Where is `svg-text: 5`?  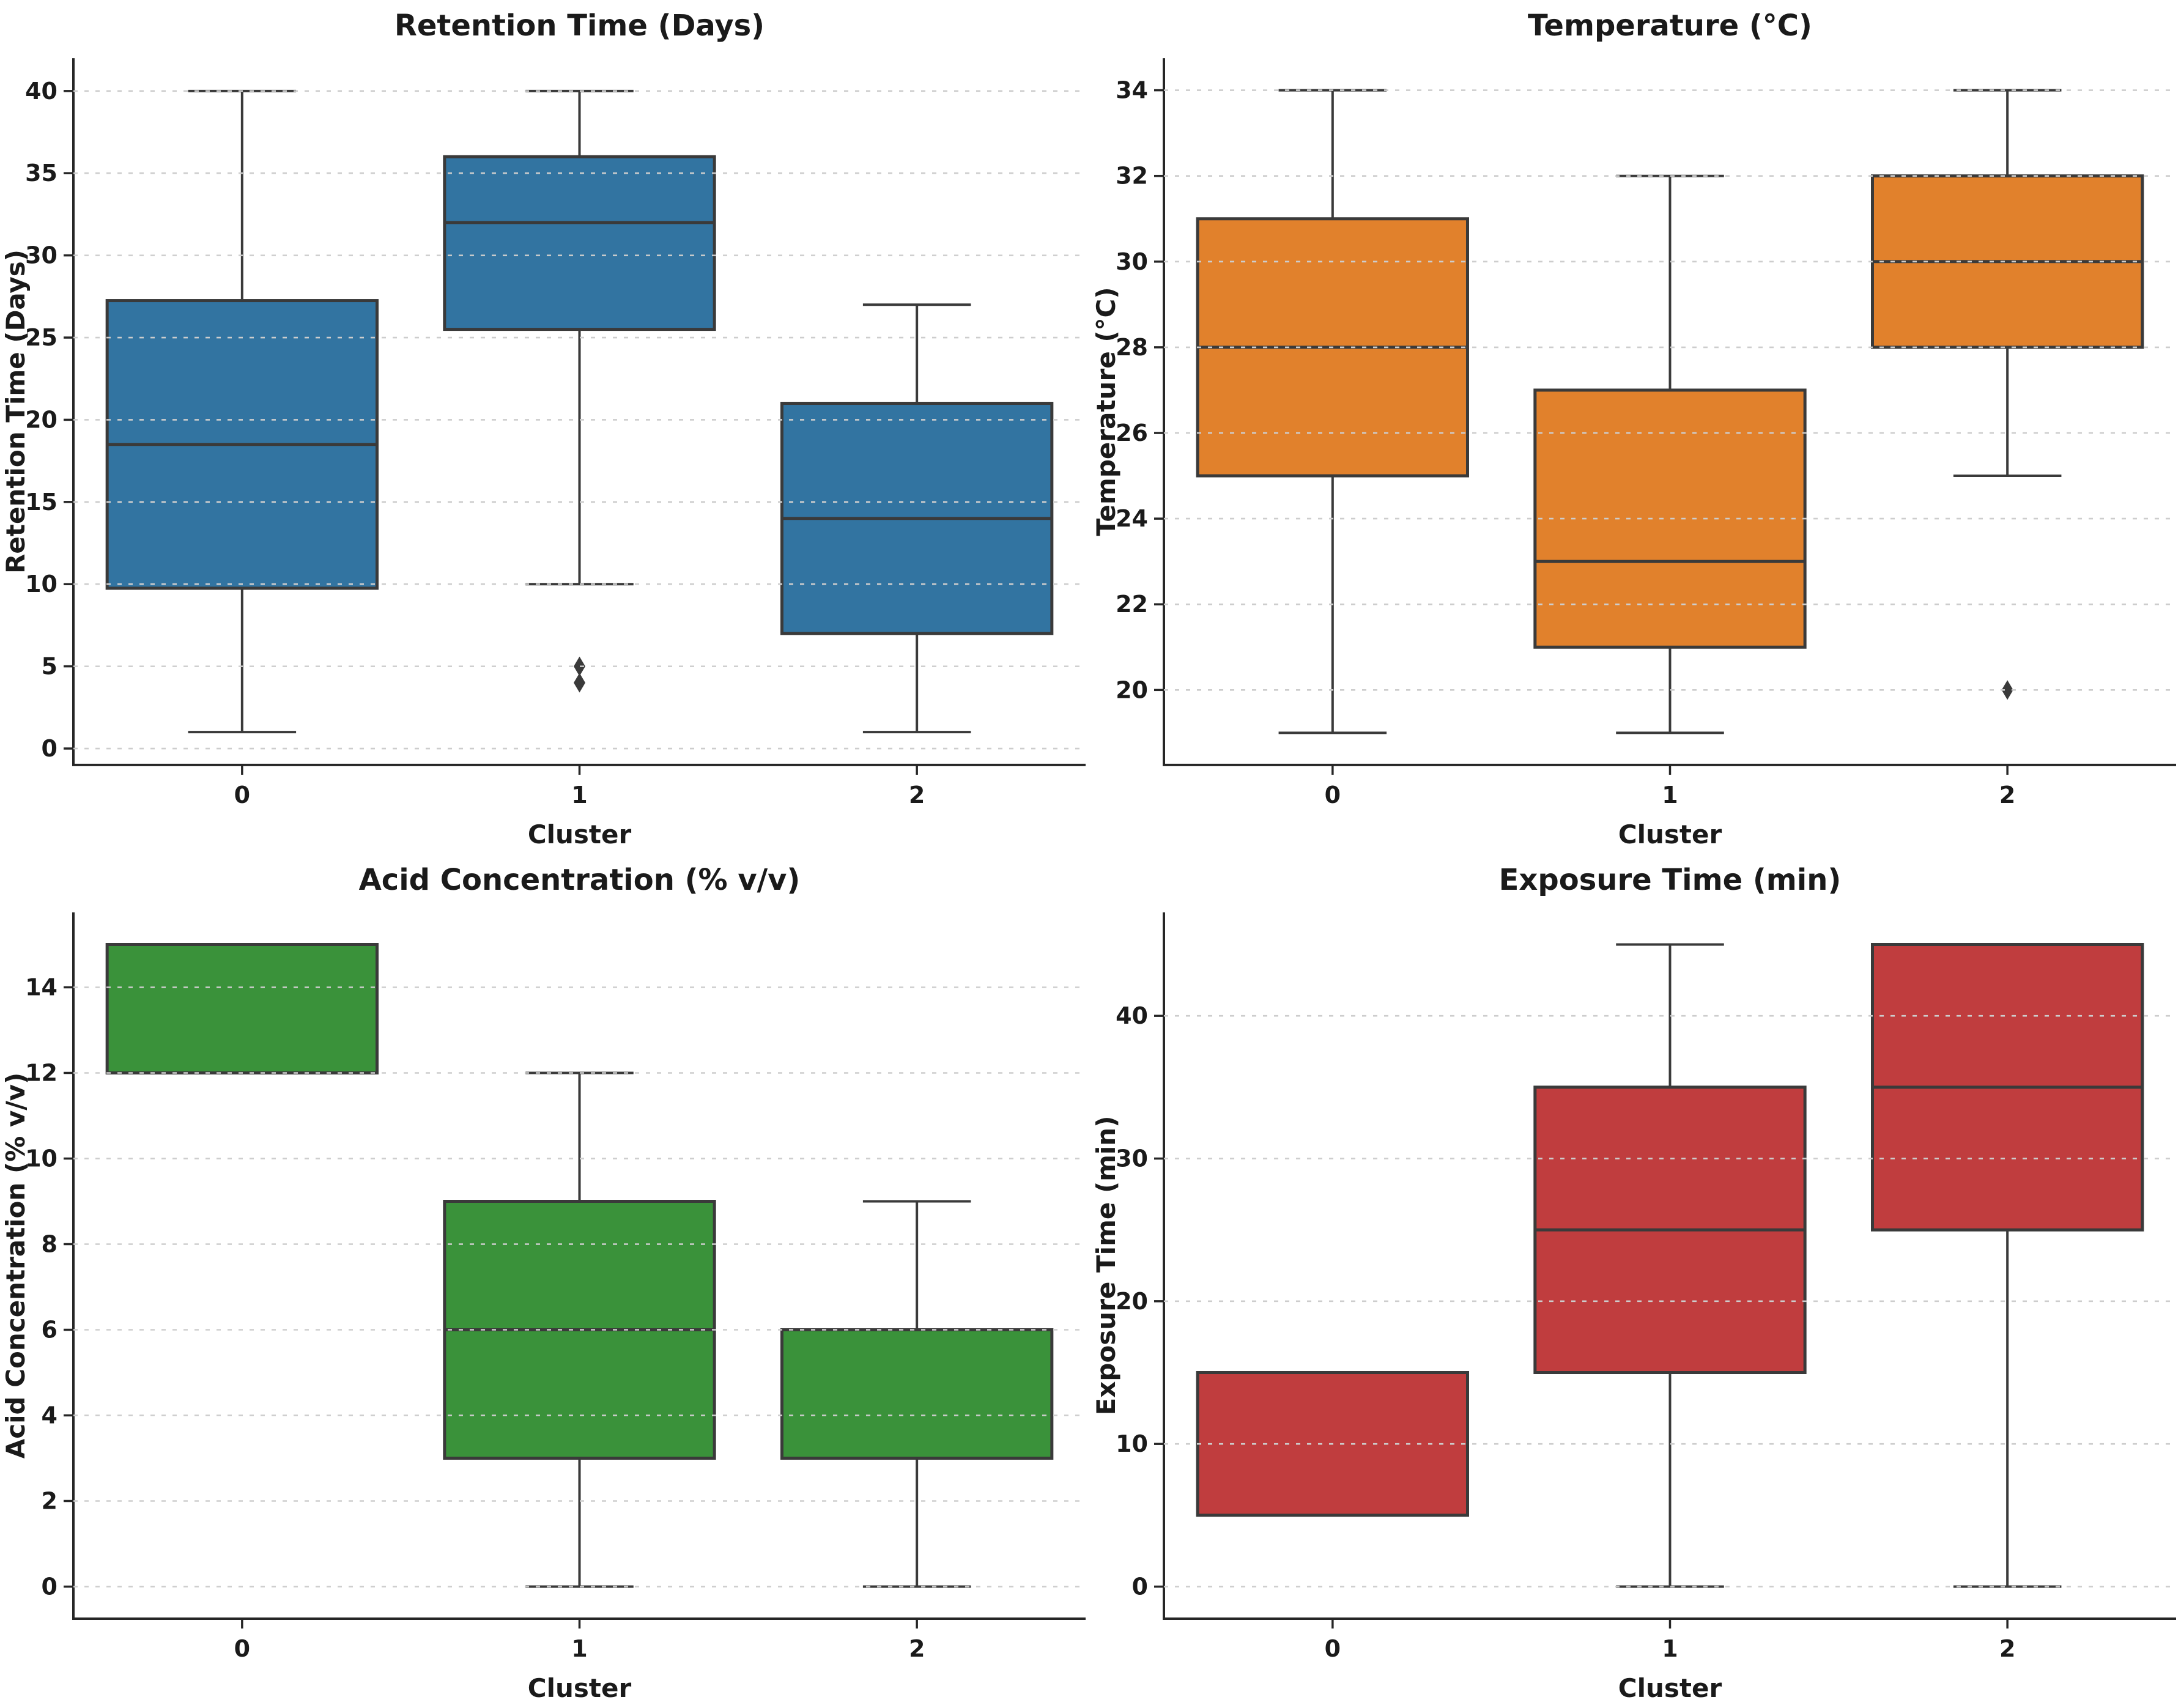
svg-text: 5 is located at coordinates (49, 666).